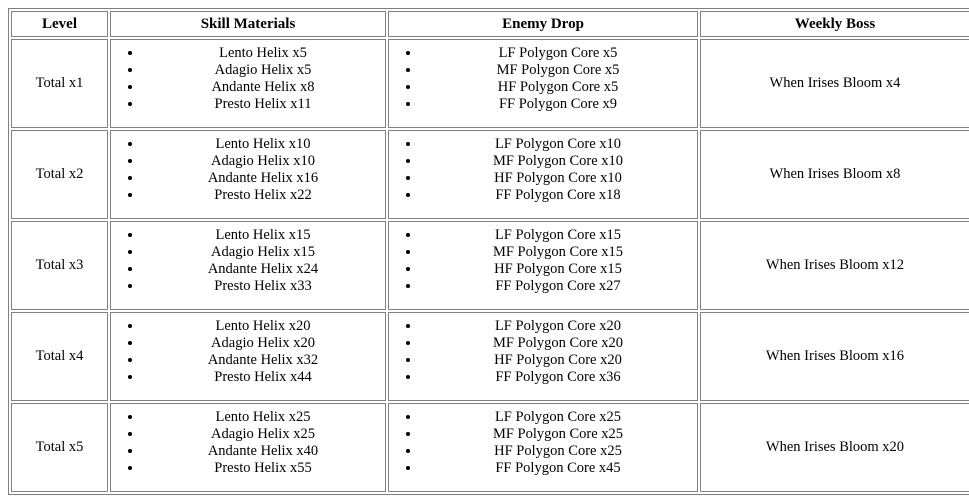 This screenshot has height=500, width=969. What do you see at coordinates (558, 87) in the screenshot?
I see `list-item: HF Polygon Core x5` at bounding box center [558, 87].